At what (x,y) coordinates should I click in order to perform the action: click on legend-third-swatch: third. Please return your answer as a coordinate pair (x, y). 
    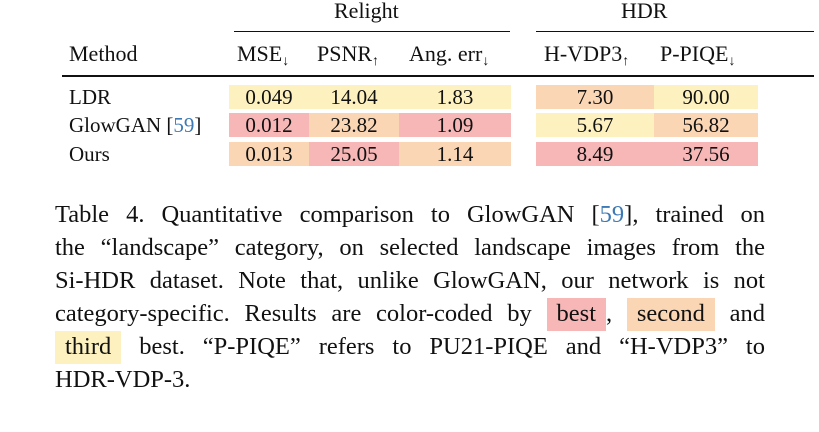
    Looking at the image, I should click on (88, 347).